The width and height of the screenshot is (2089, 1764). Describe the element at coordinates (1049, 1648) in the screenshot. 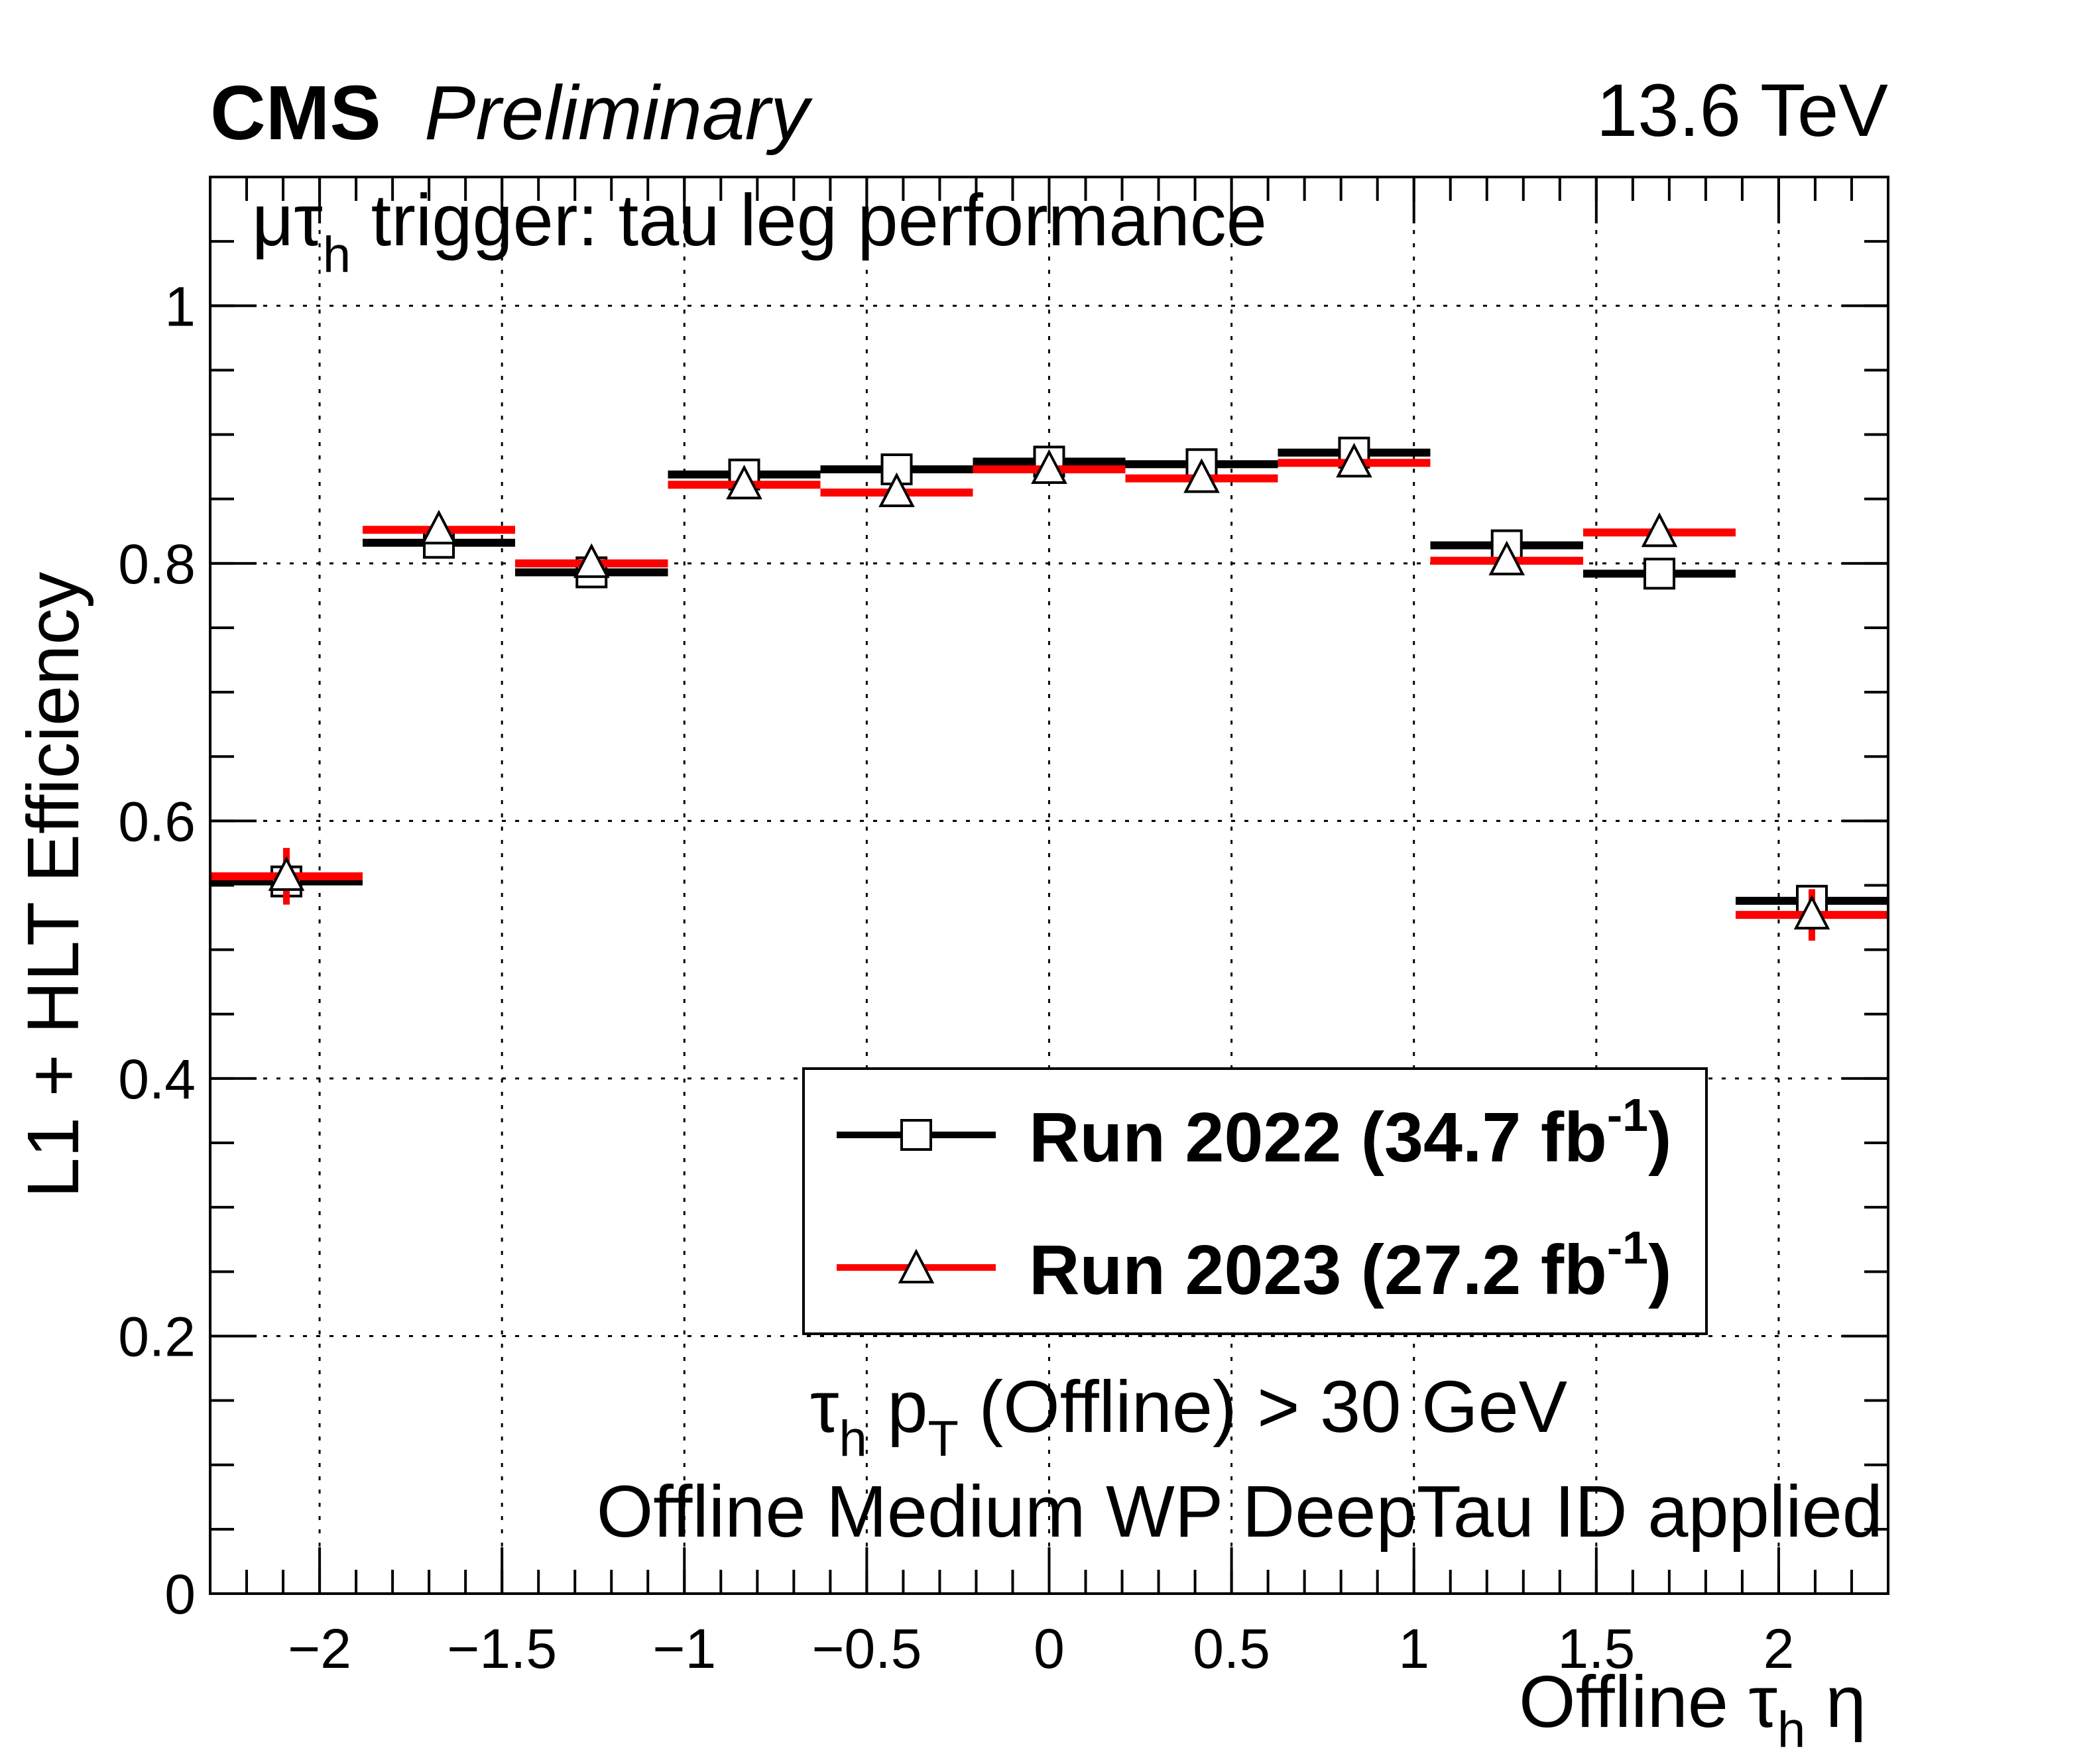

I see `x-tick-label: 0` at that location.